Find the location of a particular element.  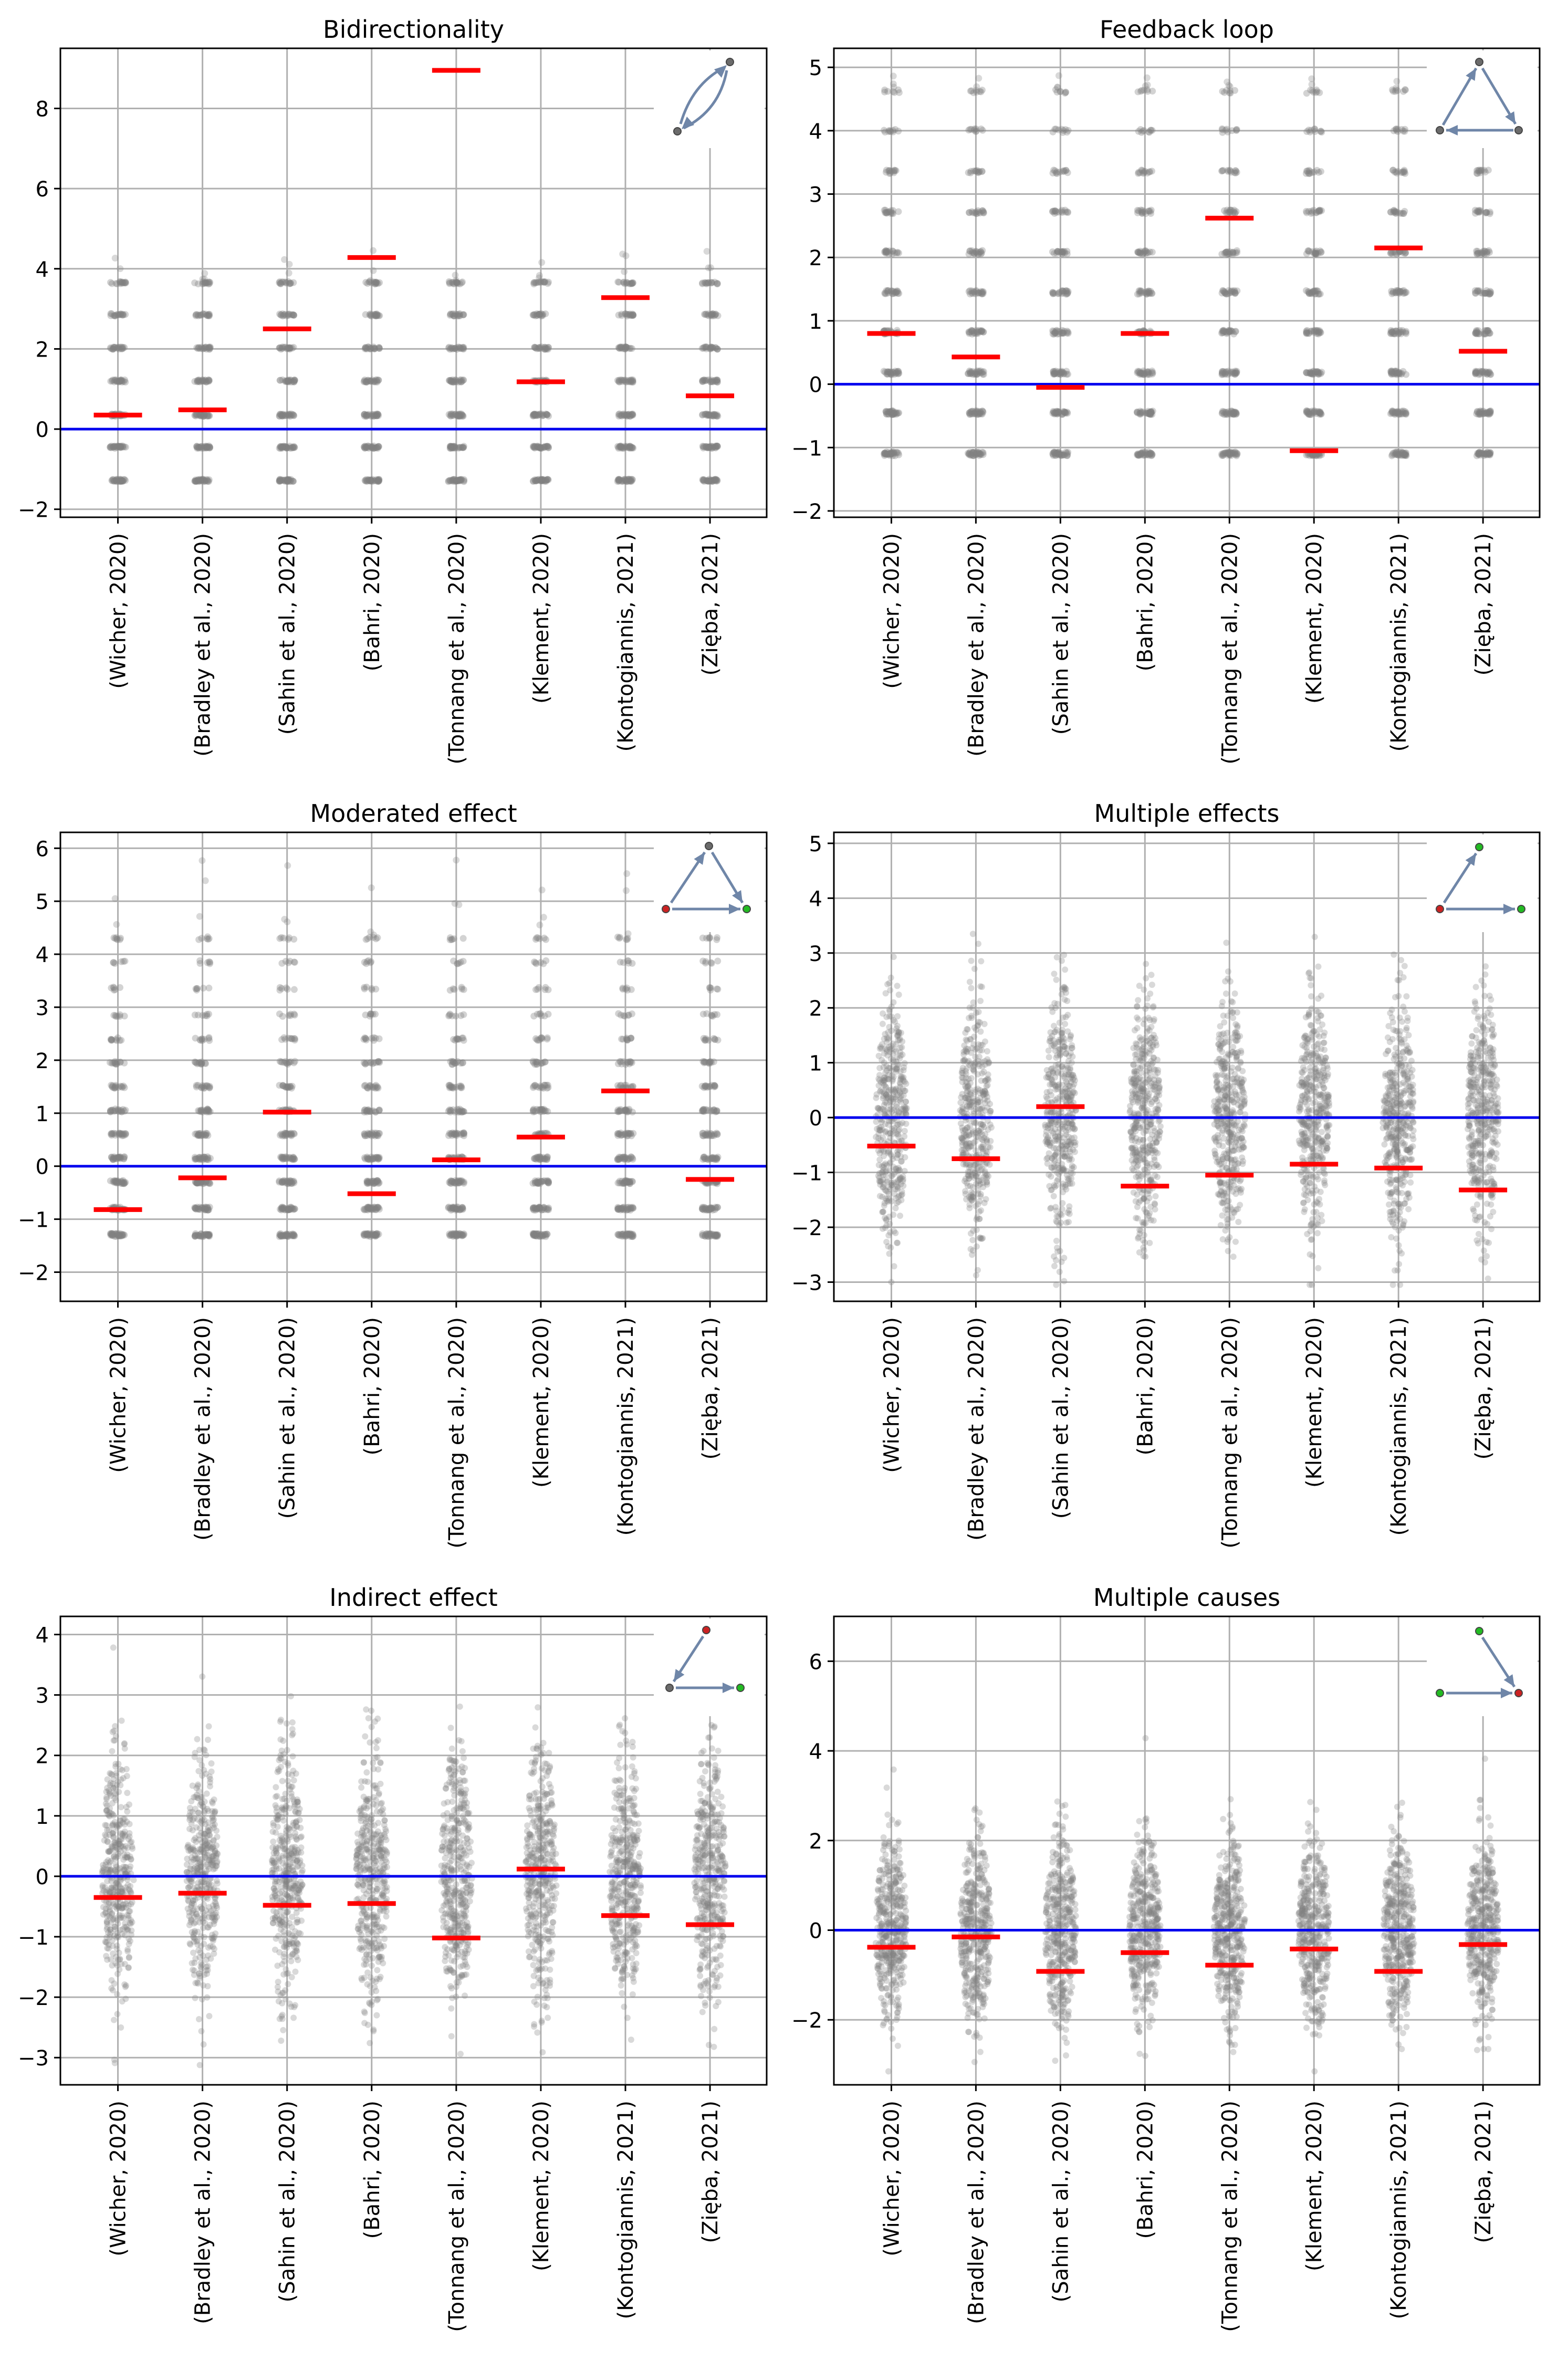

y-tick-label: 4 is located at coordinates (42, 270).